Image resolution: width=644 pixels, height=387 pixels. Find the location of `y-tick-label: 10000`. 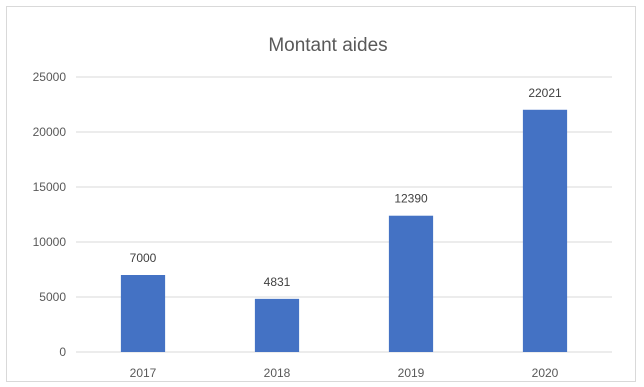

y-tick-label: 10000 is located at coordinates (50, 242).